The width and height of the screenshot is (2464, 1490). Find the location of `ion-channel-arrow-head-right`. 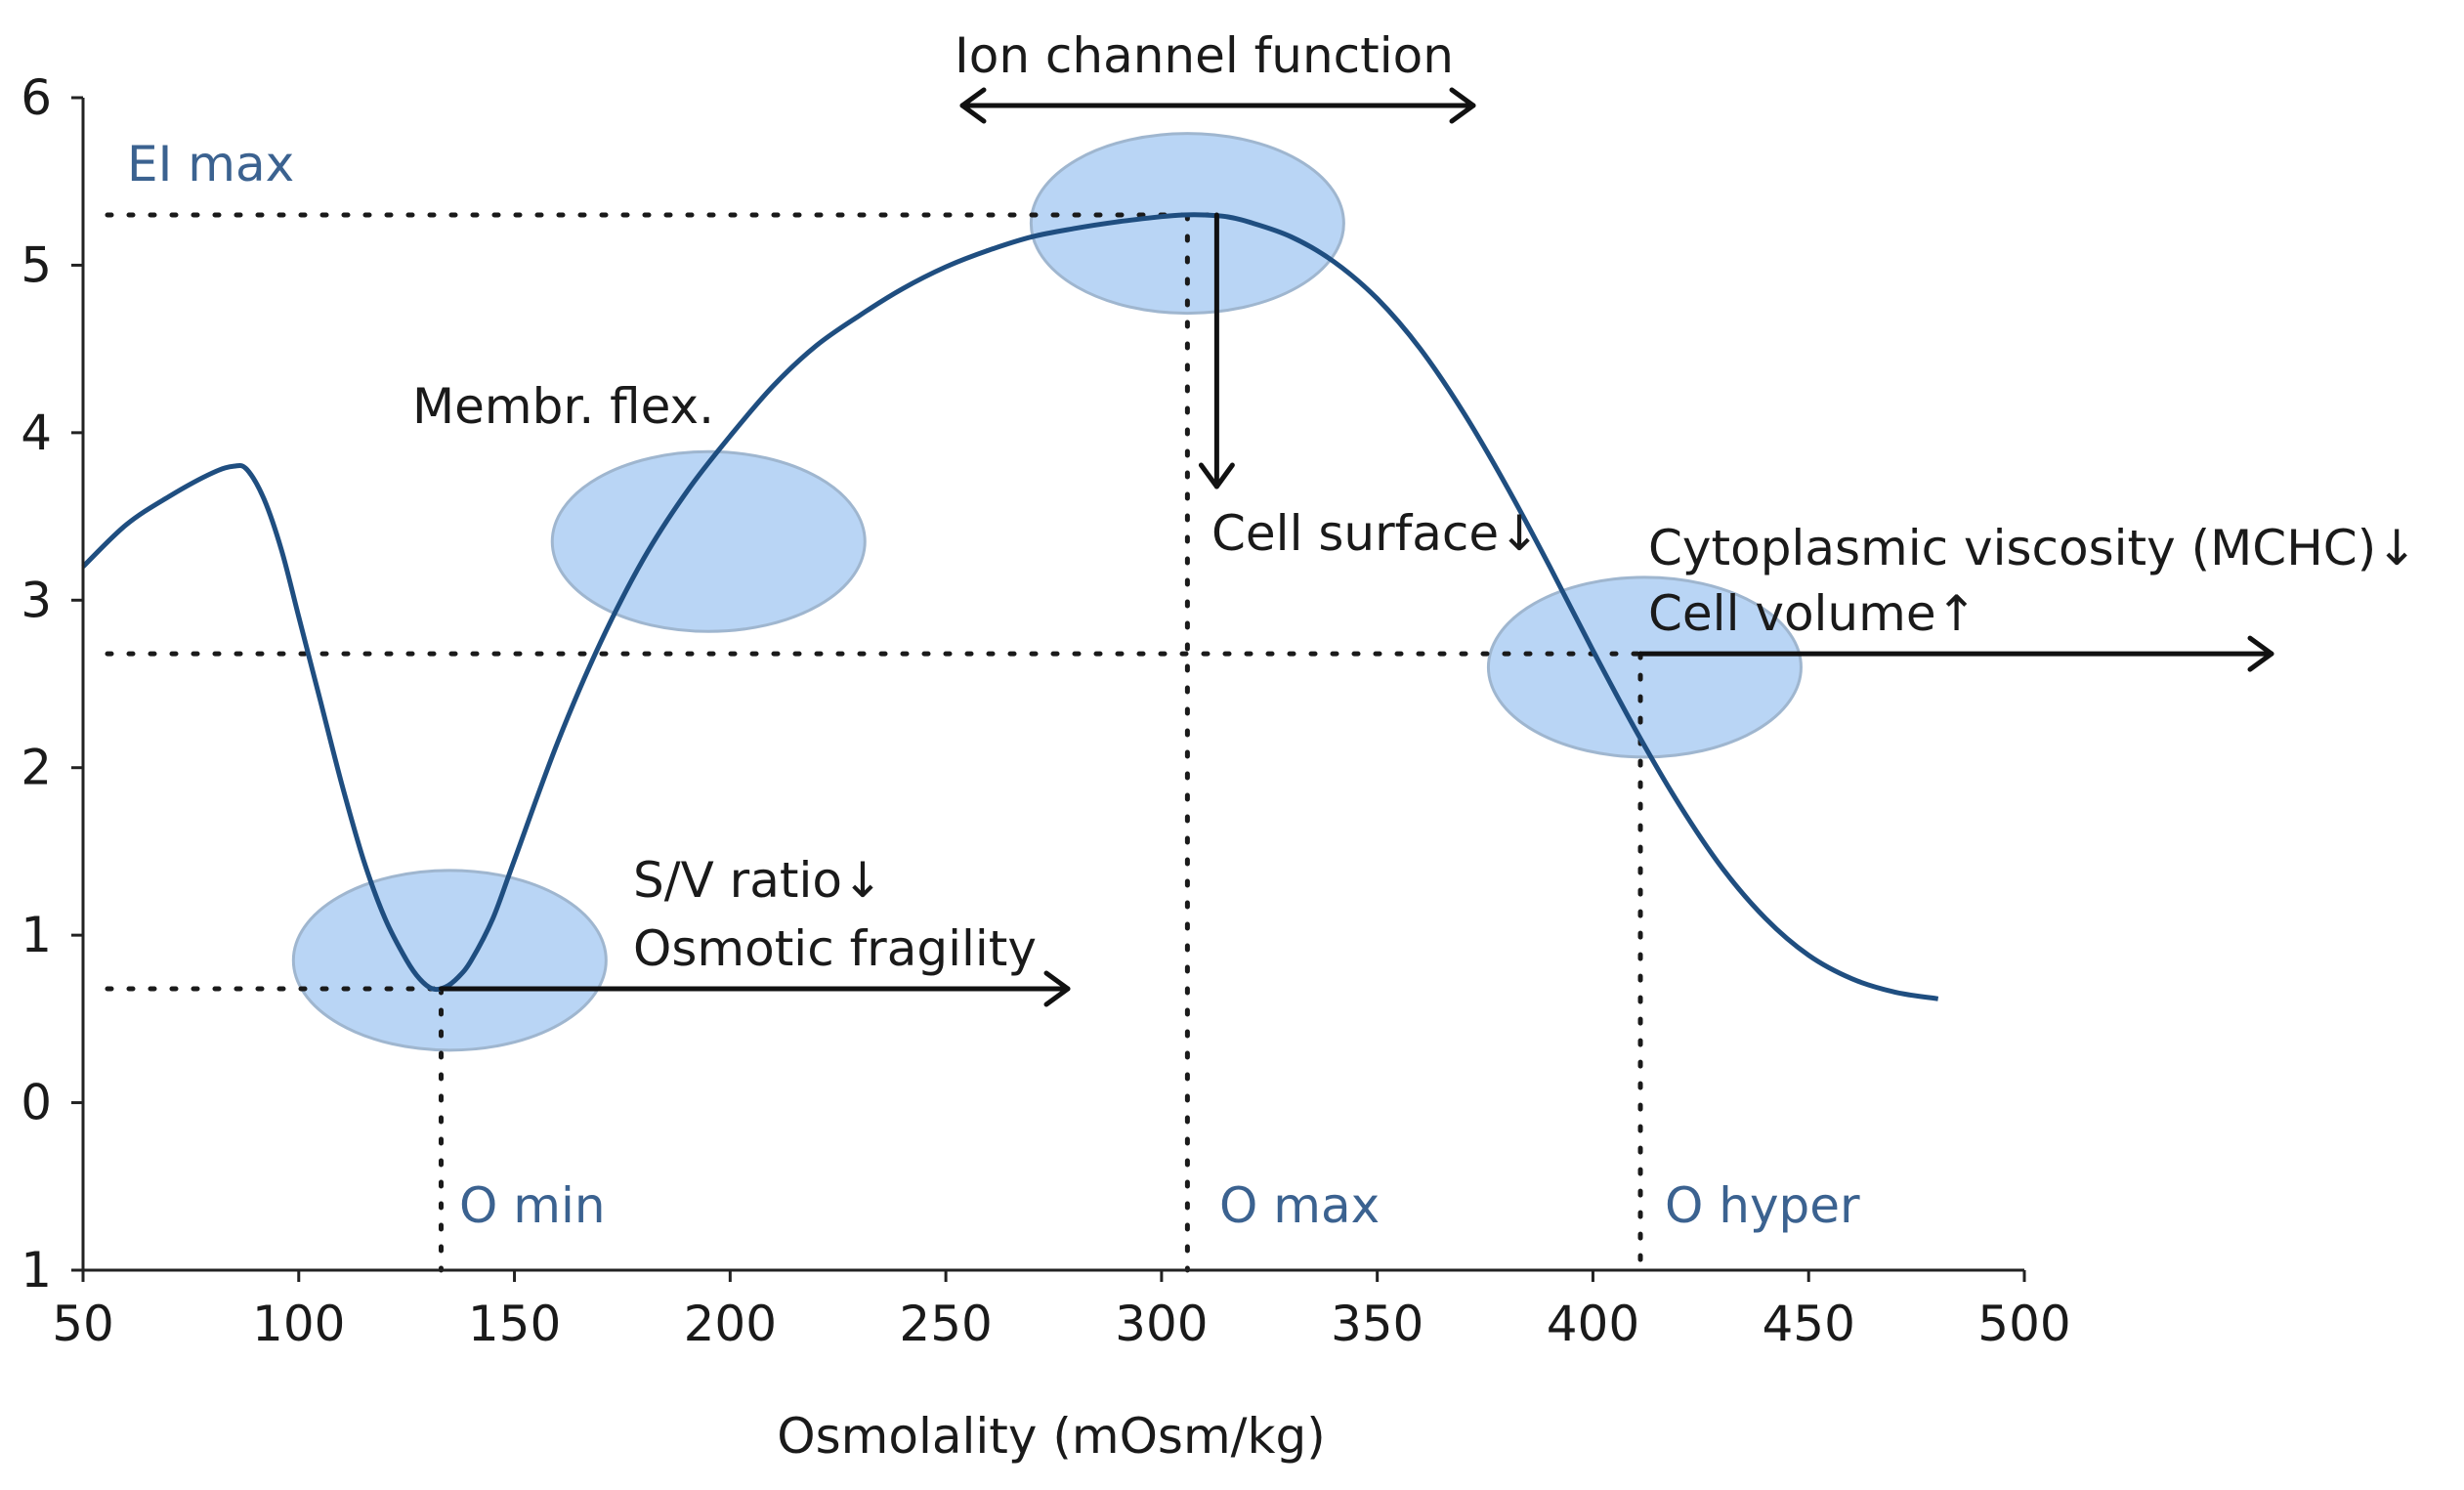

ion-channel-arrow-head-right is located at coordinates (1462, 105).